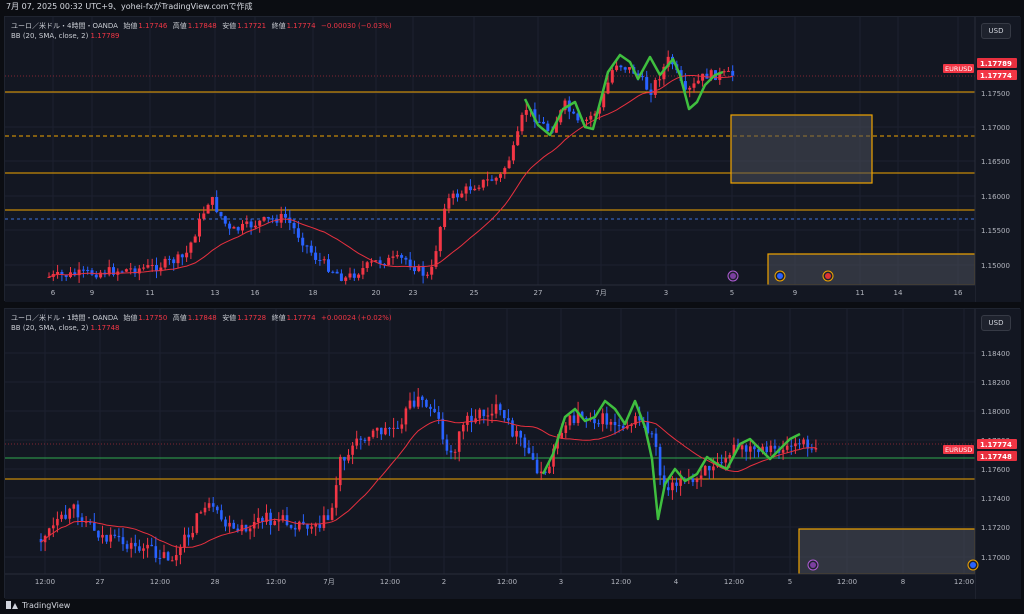 The image size is (1024, 614). Describe the element at coordinates (202, 36) in the screenshot. I see `bb-indicator-line: BB (20, SMA, close, 2) 1.17789` at that location.